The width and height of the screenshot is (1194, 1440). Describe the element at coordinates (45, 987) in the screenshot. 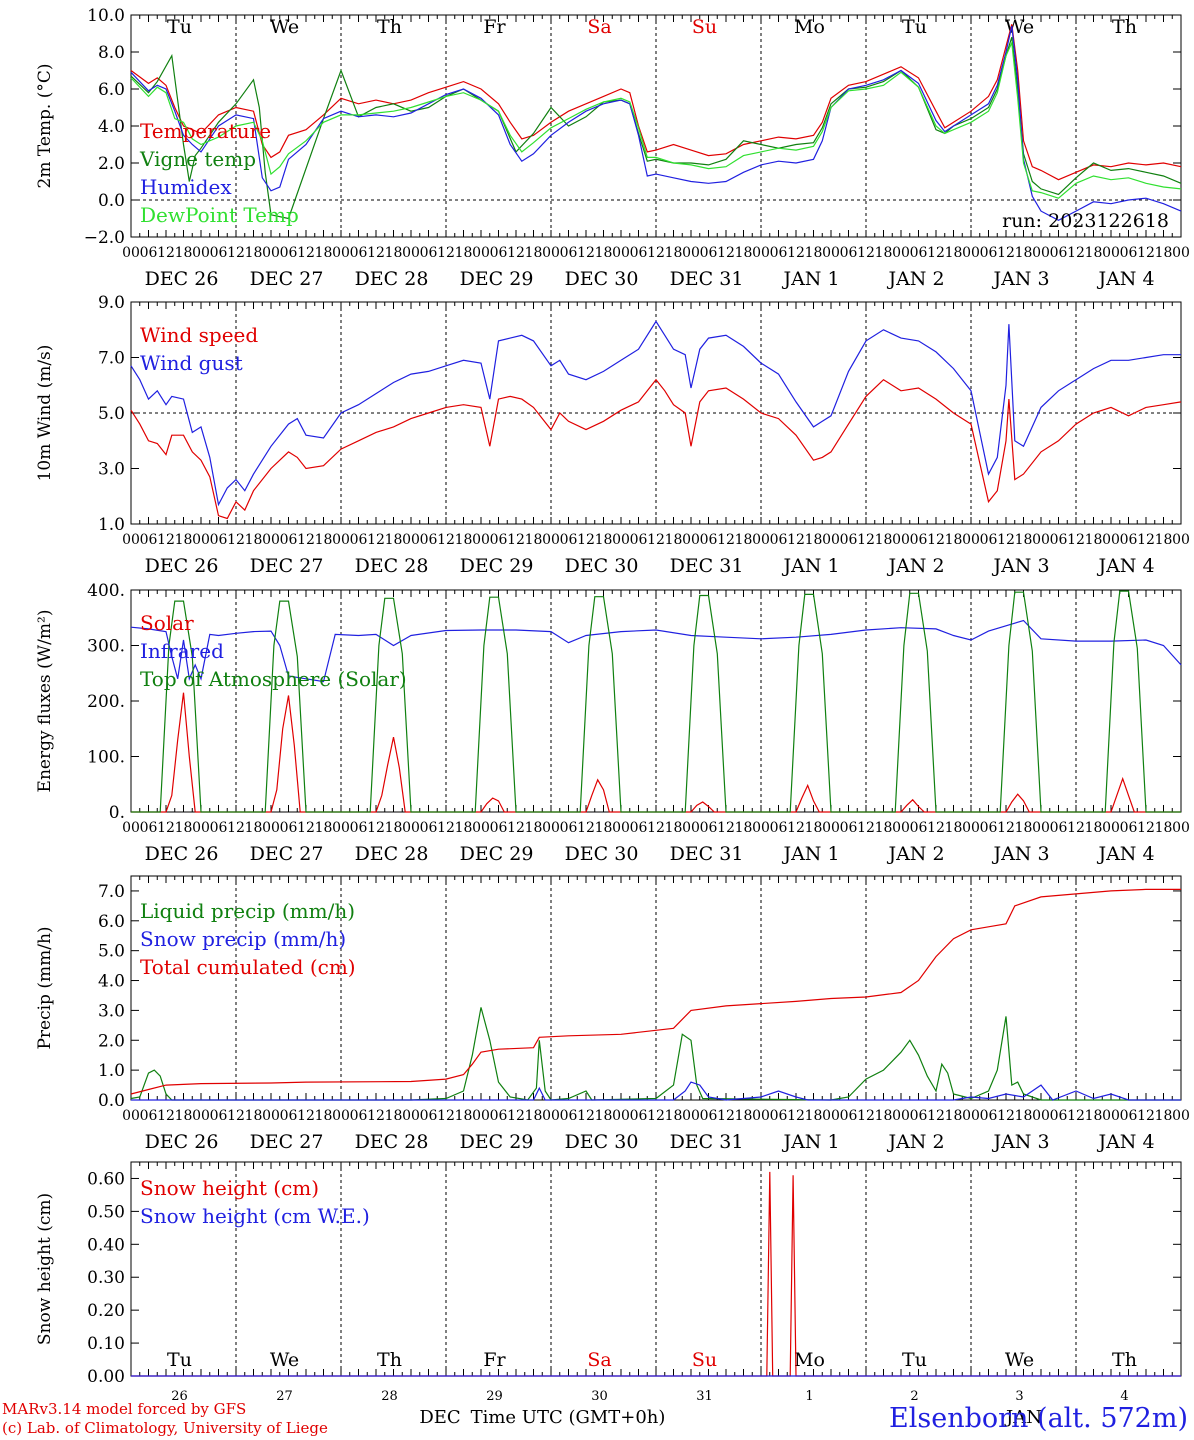

I see `y-axis-label: Precip (mm/h)` at that location.